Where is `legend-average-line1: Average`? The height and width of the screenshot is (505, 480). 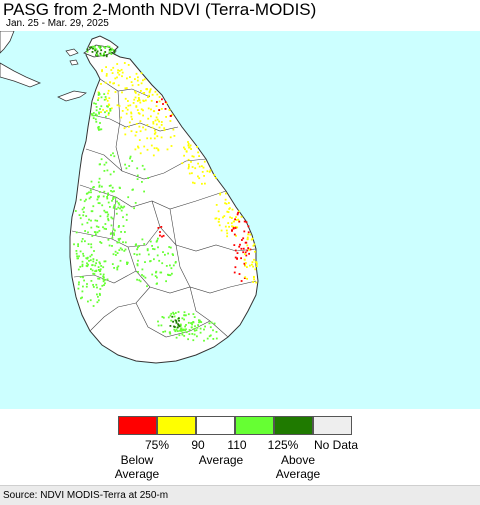
legend-average-line1: Average is located at coordinates (221, 460).